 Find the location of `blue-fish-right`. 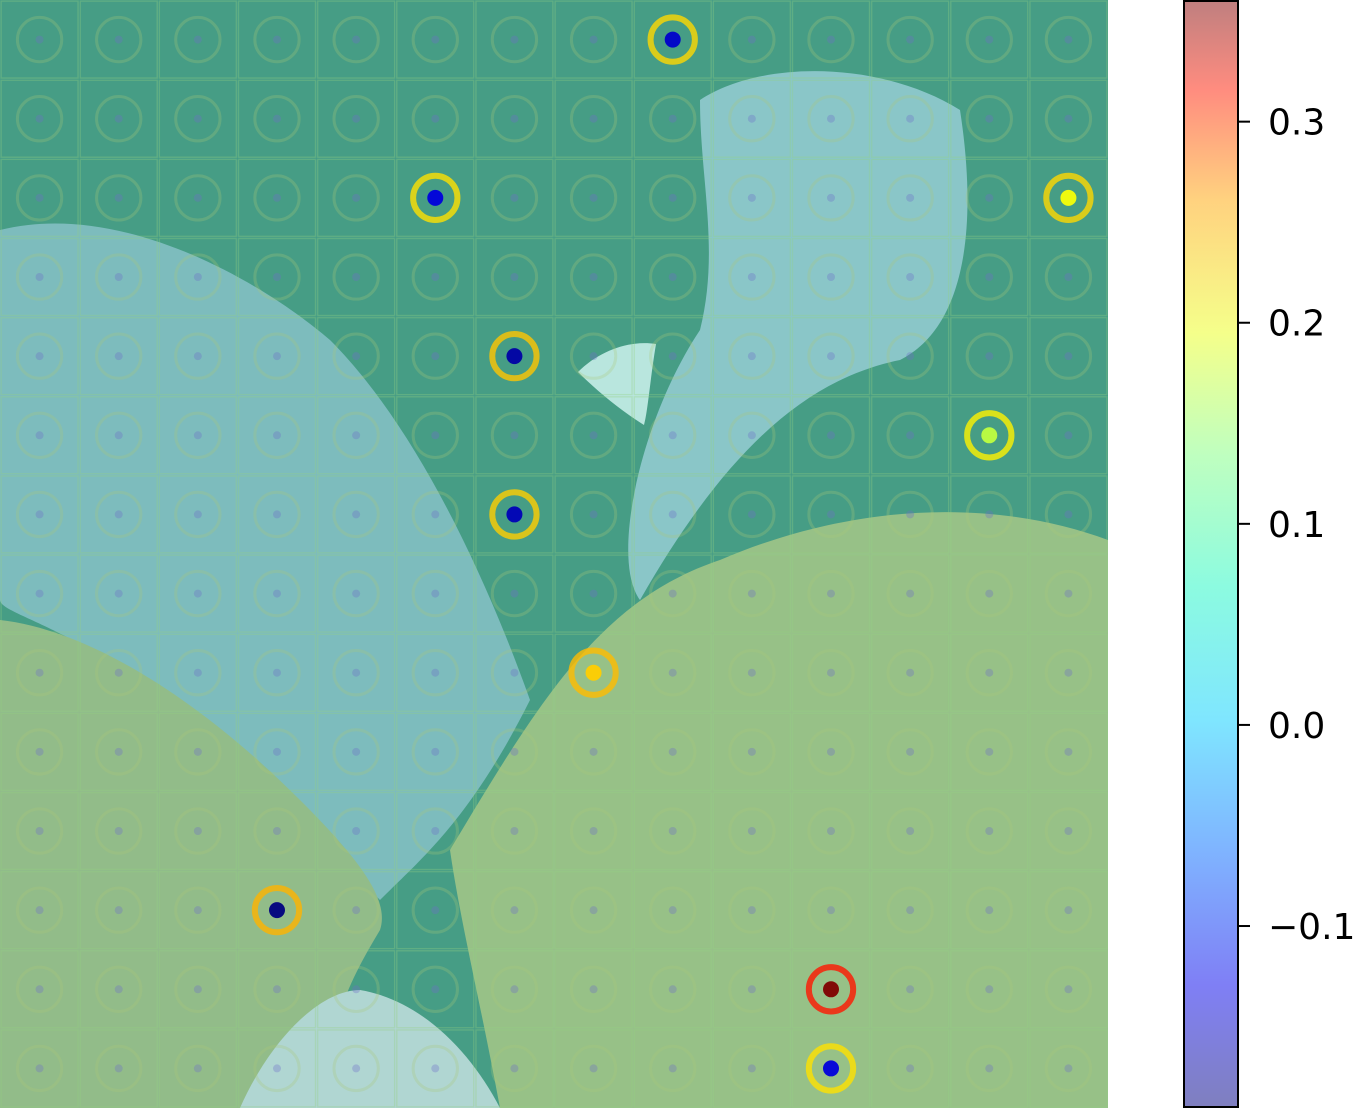

blue-fish-right is located at coordinates (798, 335).